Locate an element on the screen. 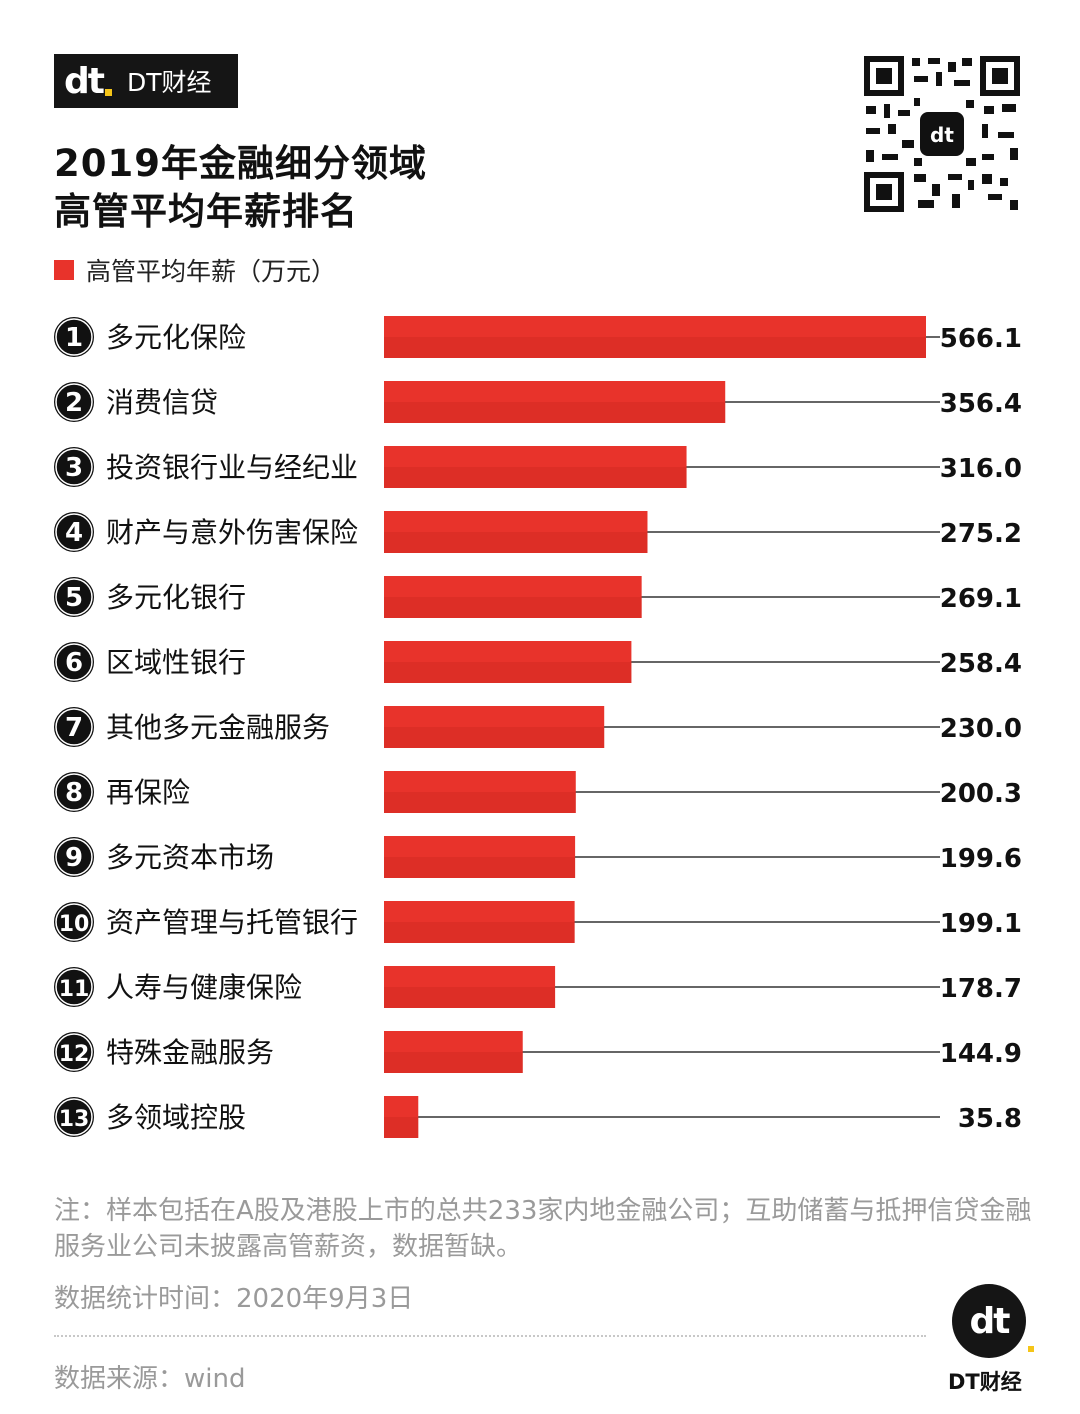 This screenshot has width=1080, height=1414. brand-name: DT财经 is located at coordinates (169, 82).